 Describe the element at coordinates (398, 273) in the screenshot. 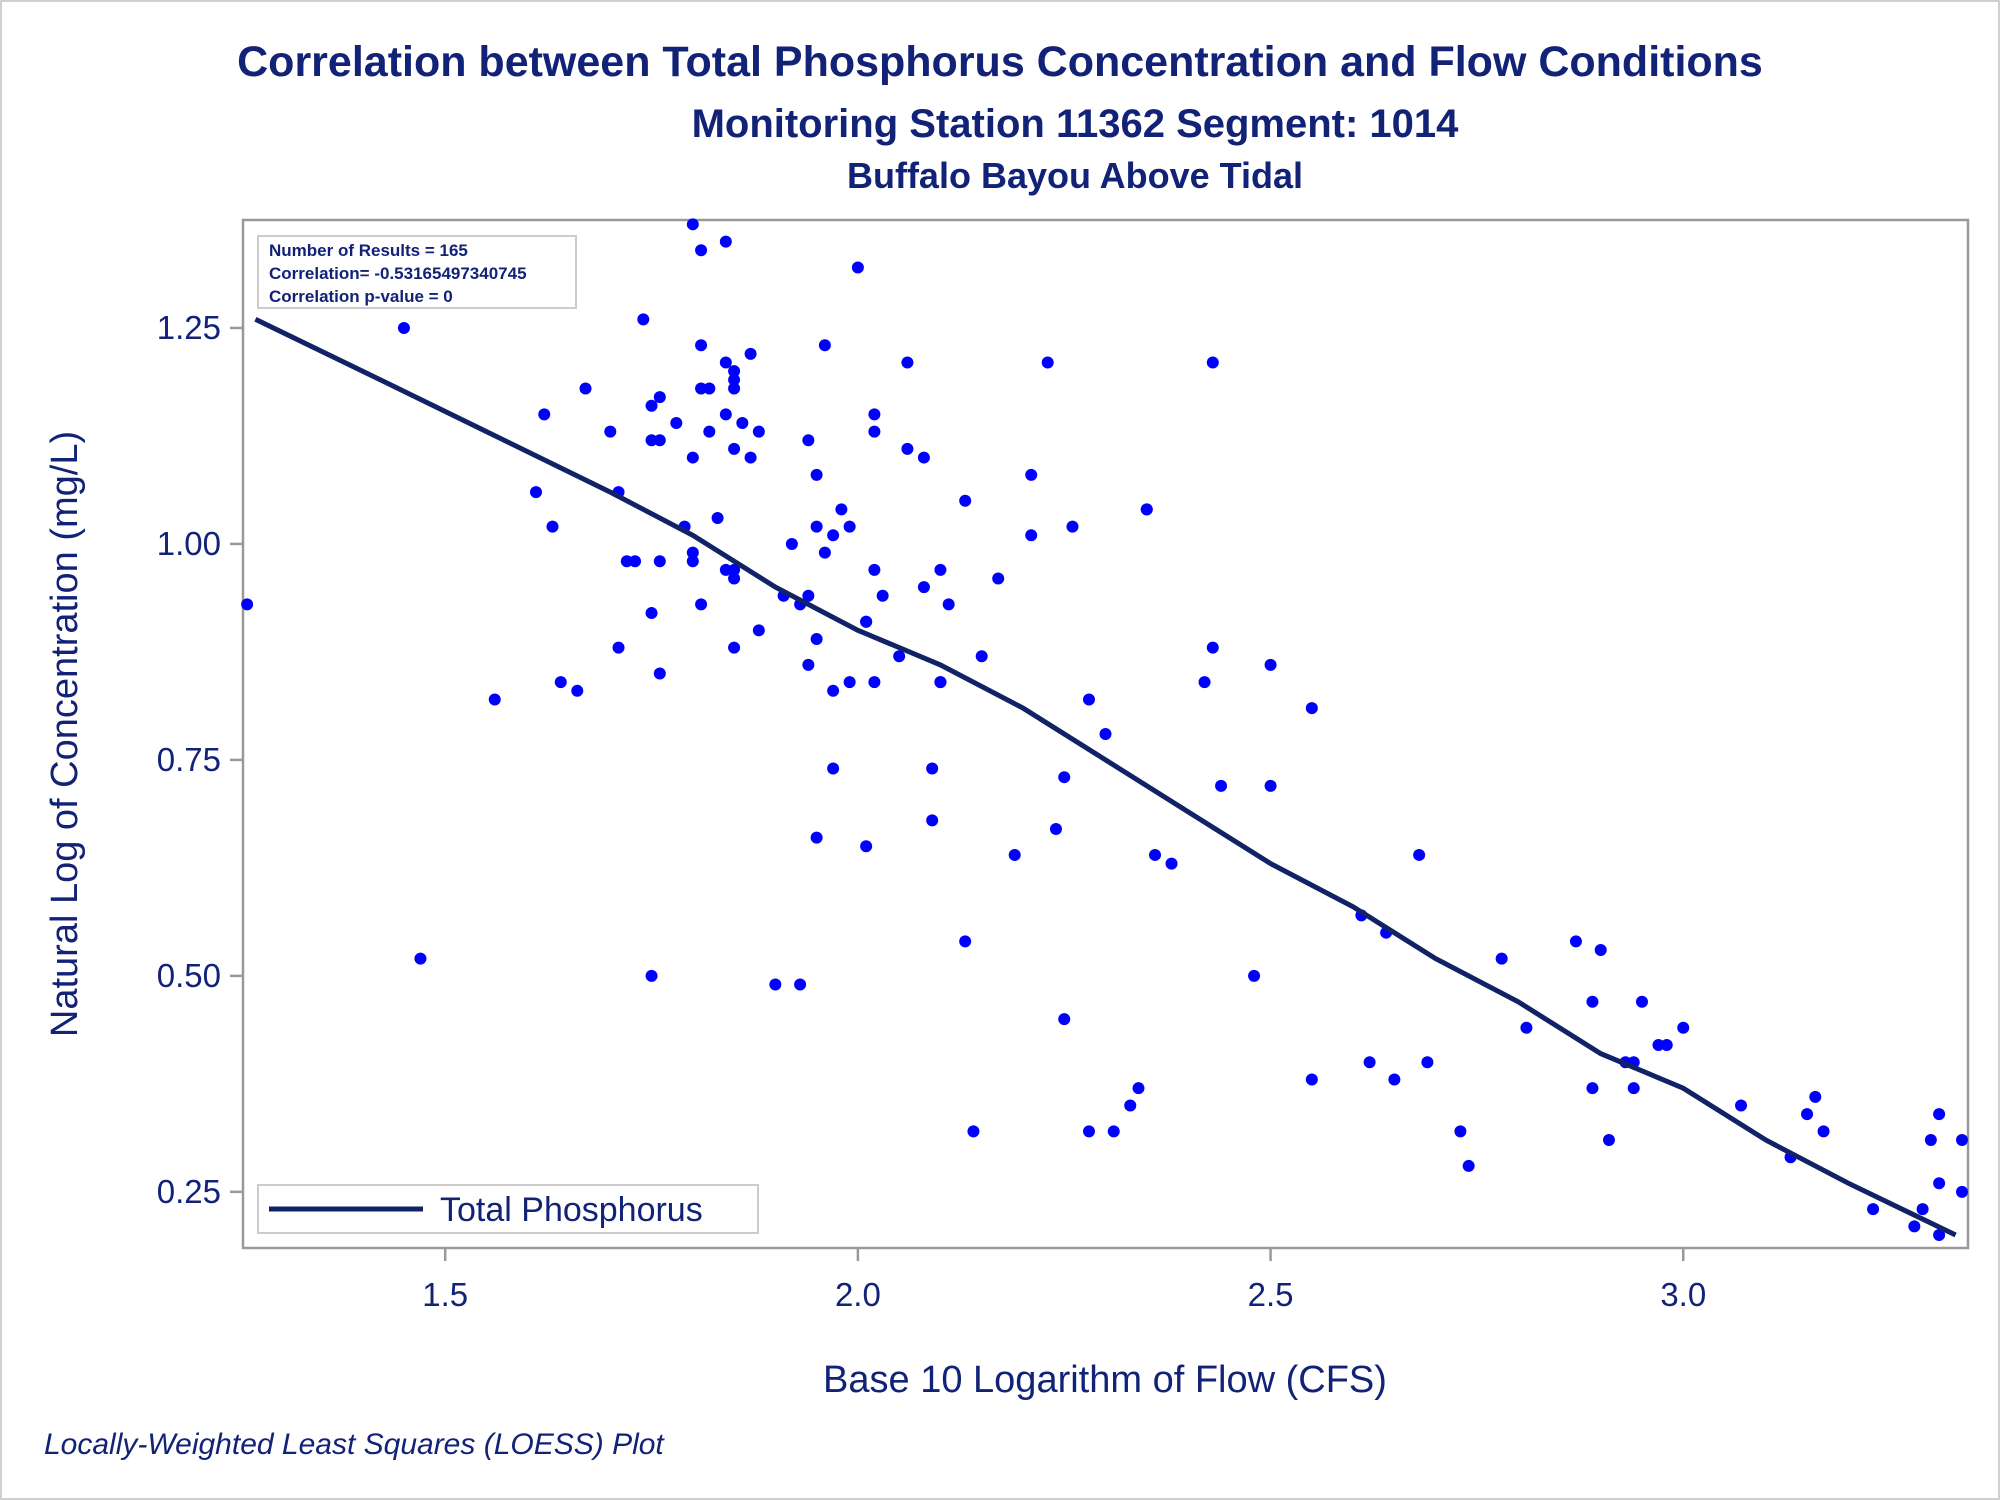

I see `stats-correlation: Correlation= -0.53165497340745` at that location.